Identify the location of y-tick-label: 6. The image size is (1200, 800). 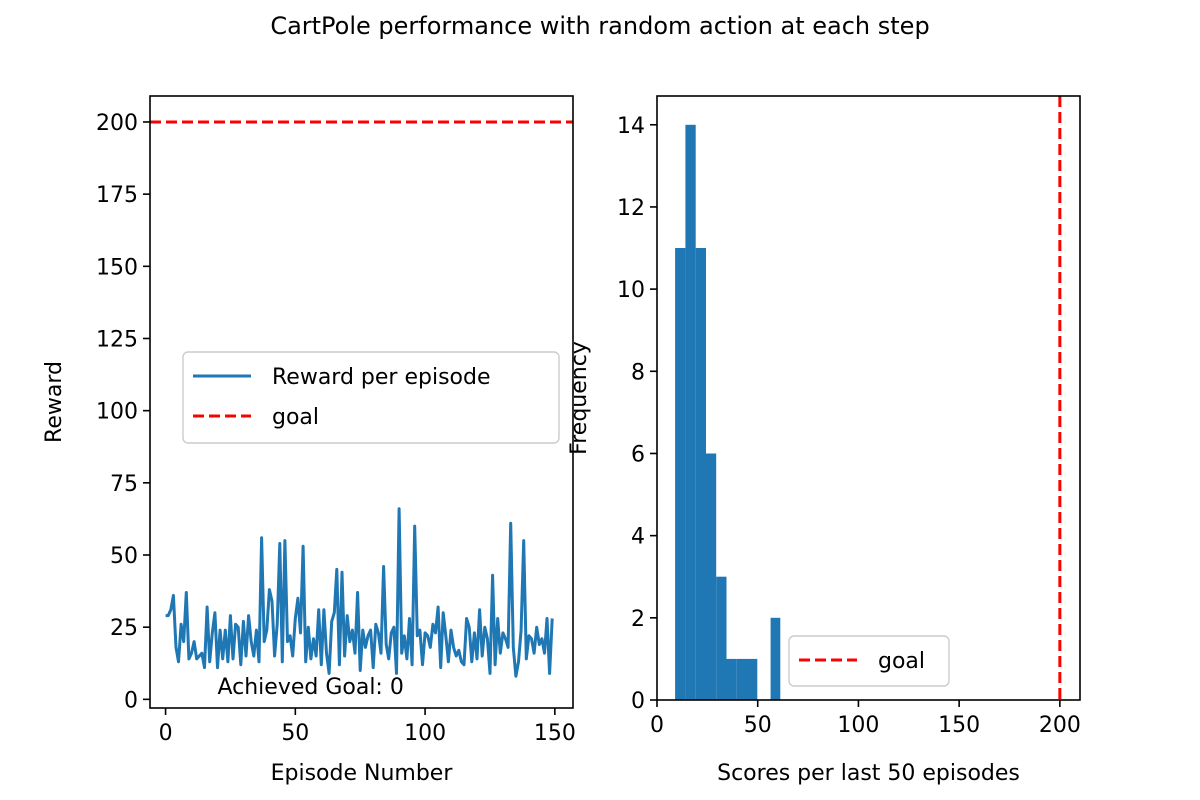
(638, 454).